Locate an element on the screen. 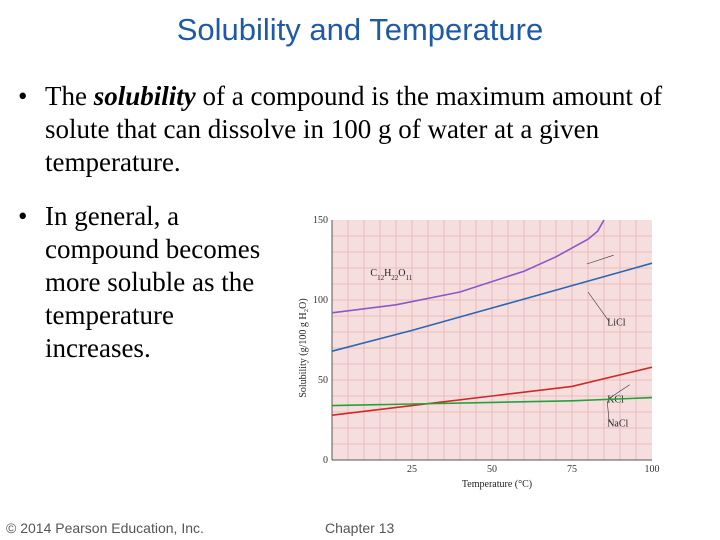  y-tick-label: 150 is located at coordinates (320, 220).